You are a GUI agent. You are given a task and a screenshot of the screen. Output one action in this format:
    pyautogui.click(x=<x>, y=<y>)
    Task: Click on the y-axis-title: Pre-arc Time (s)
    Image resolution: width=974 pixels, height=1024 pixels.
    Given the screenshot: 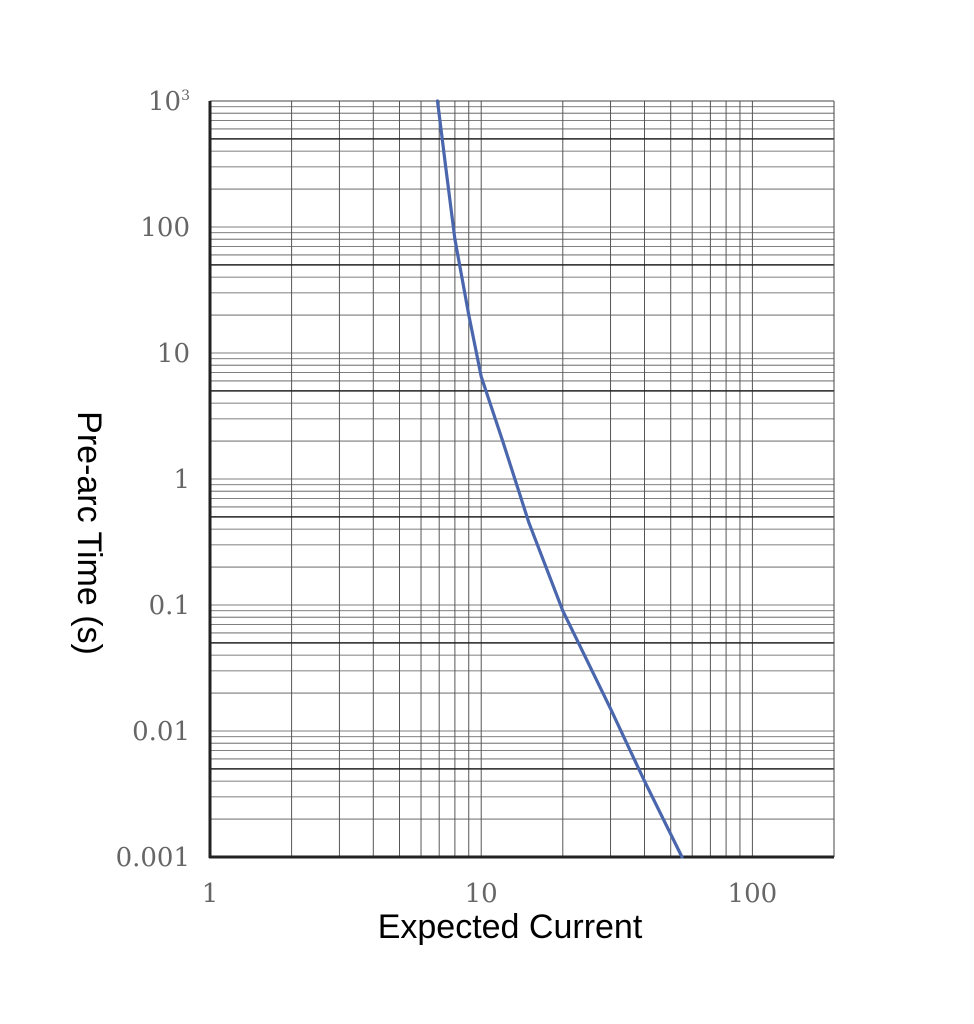 What is the action you would take?
    pyautogui.click(x=89, y=533)
    